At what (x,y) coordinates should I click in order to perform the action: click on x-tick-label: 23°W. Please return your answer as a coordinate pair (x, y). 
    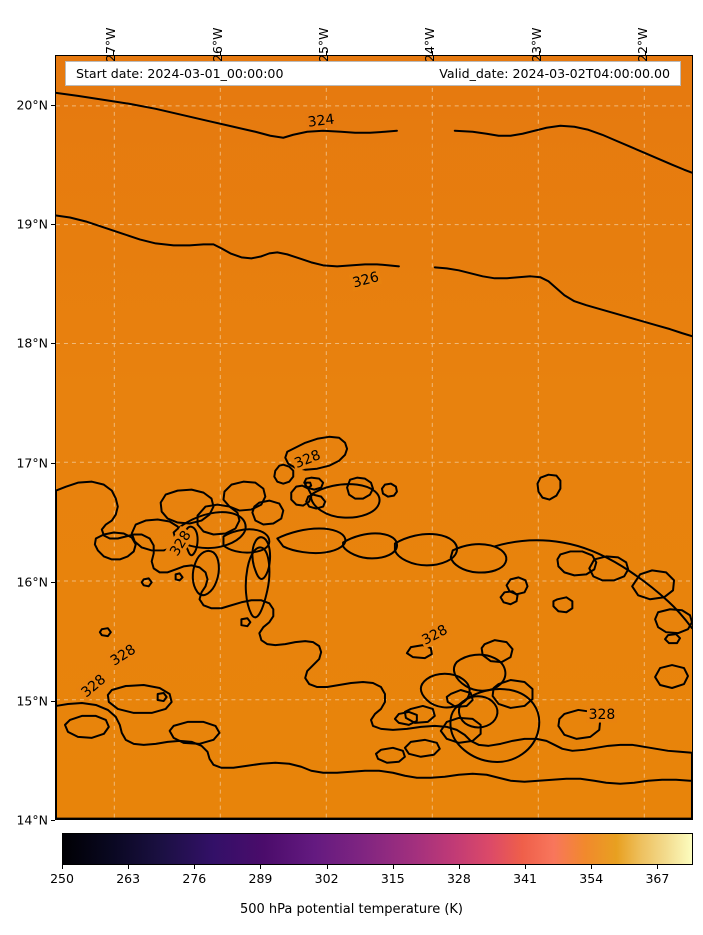
    Looking at the image, I should click on (536, 44).